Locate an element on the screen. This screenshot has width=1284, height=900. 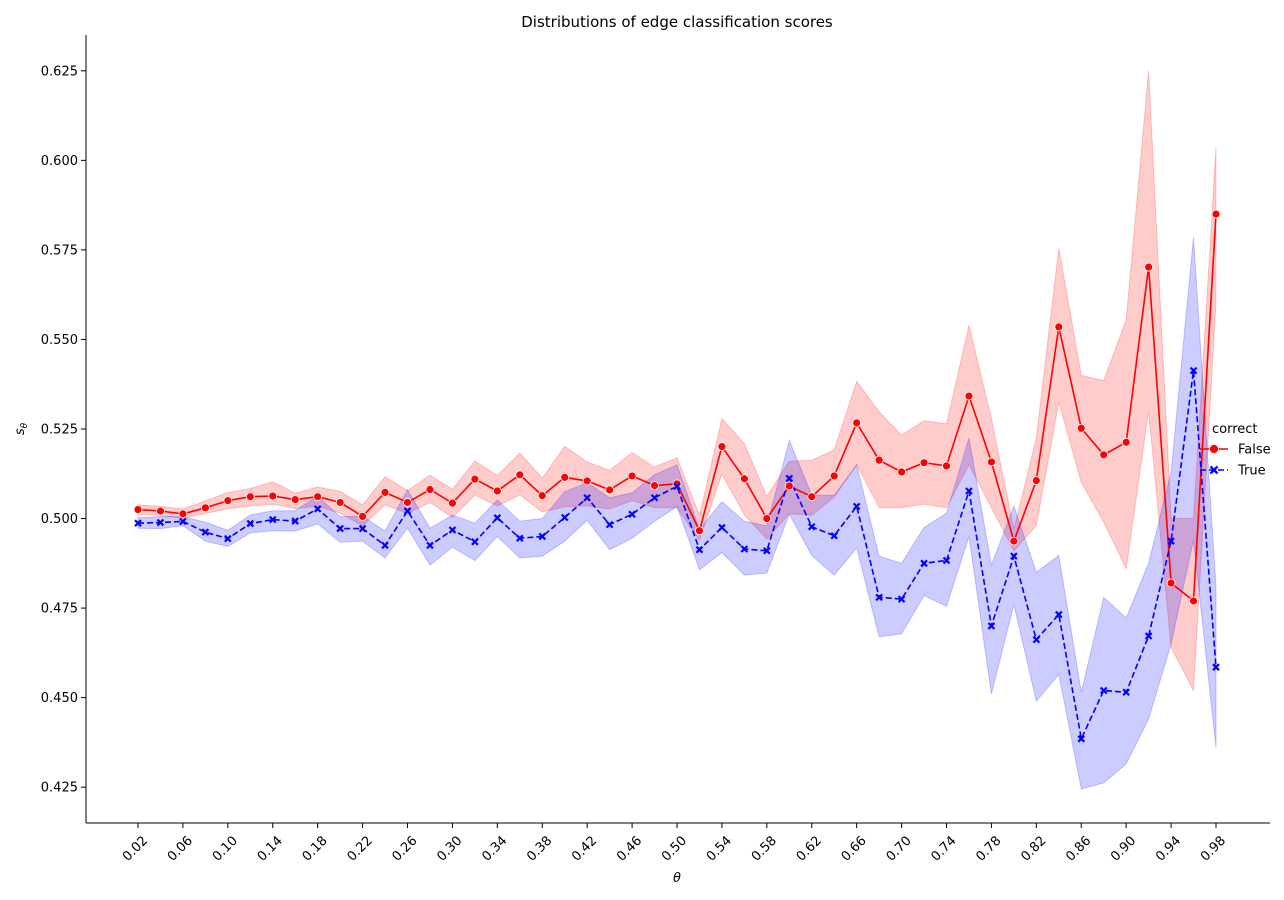
legend-marker-false is located at coordinates (1214, 449).